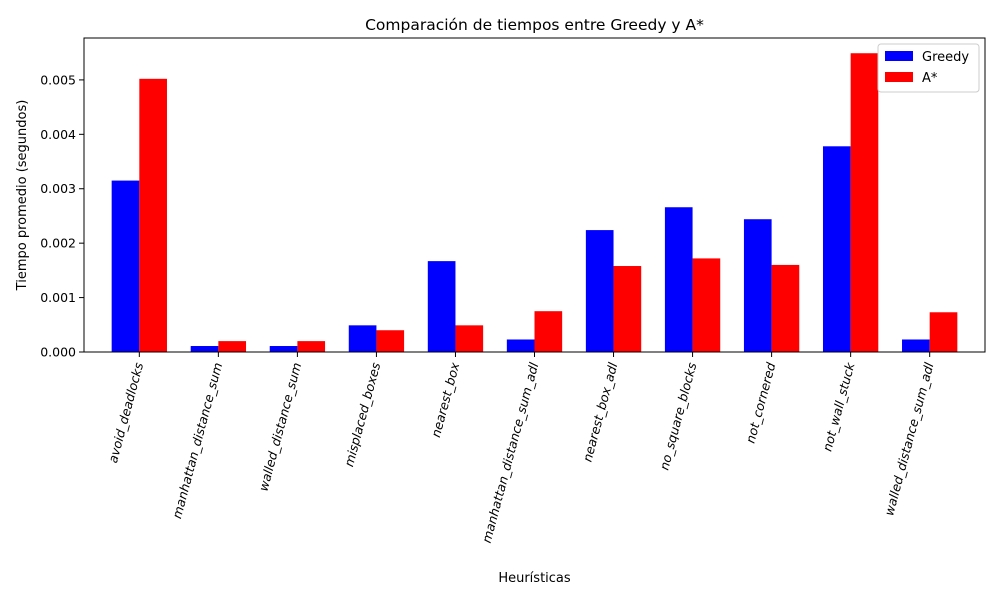  I want to click on bar-greedy-walled_distance_sum_adl, so click(916, 345).